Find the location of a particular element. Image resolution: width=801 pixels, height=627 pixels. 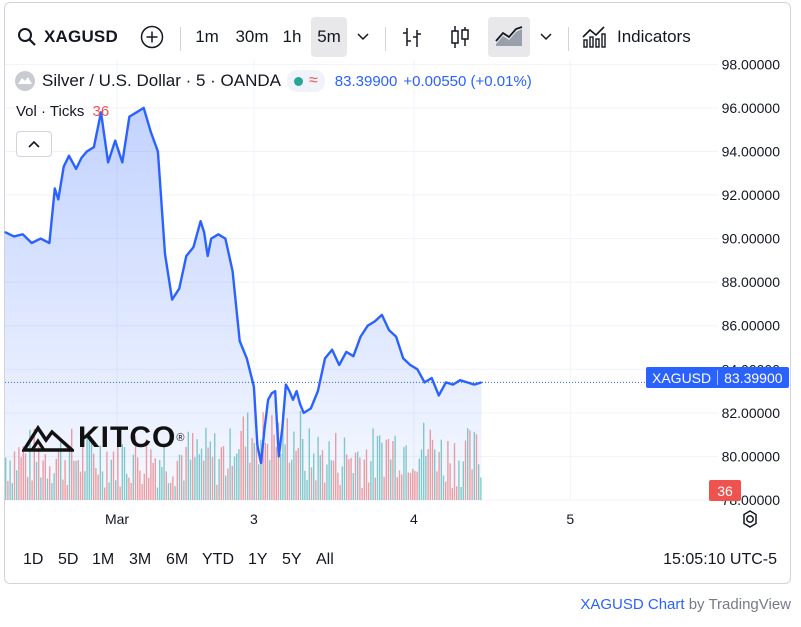

delayed-data-icon: ≈ is located at coordinates (313, 80).